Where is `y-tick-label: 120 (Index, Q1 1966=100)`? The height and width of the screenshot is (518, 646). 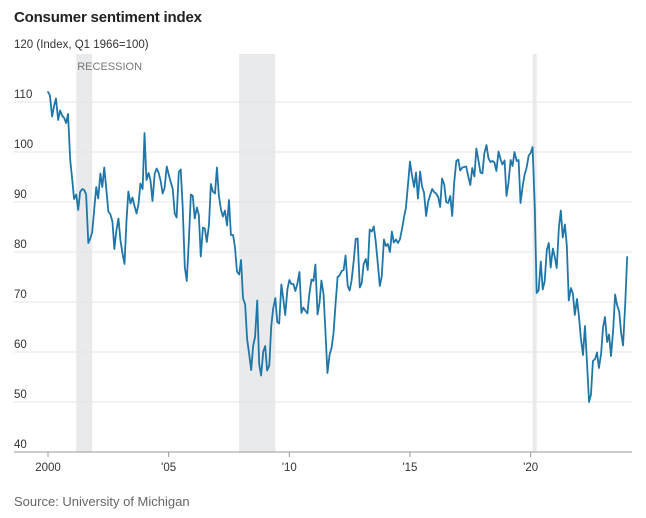
y-tick-label: 120 (Index, Q1 1966=100) is located at coordinates (81, 45).